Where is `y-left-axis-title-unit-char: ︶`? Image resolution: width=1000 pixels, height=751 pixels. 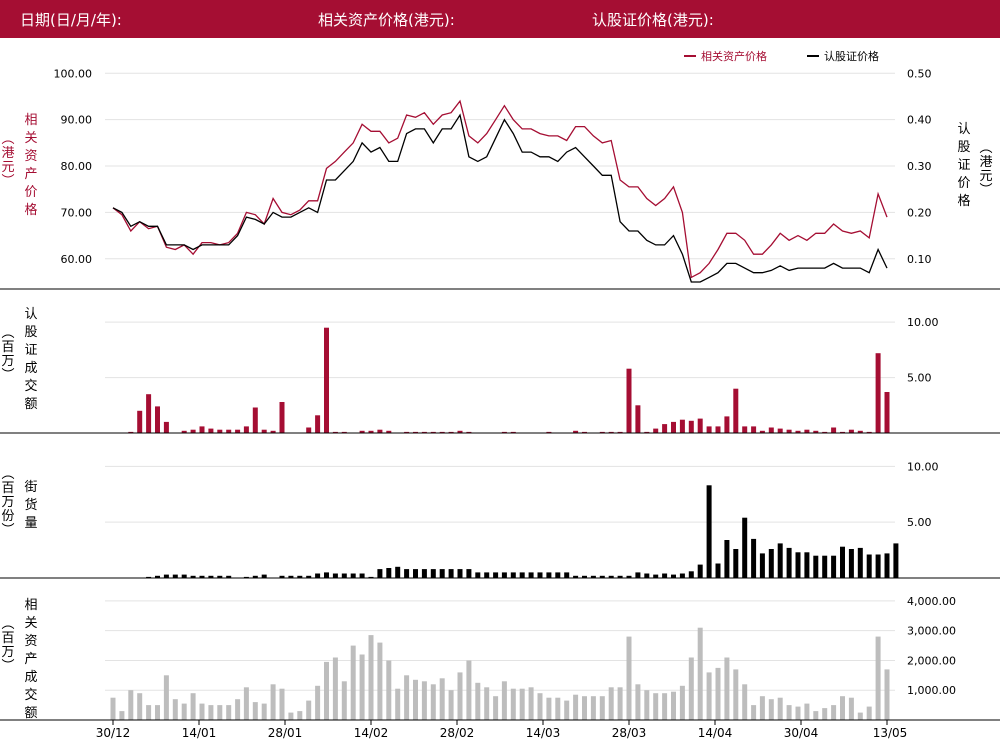
y-left-axis-title-unit-char: ︶ is located at coordinates (7, 181).